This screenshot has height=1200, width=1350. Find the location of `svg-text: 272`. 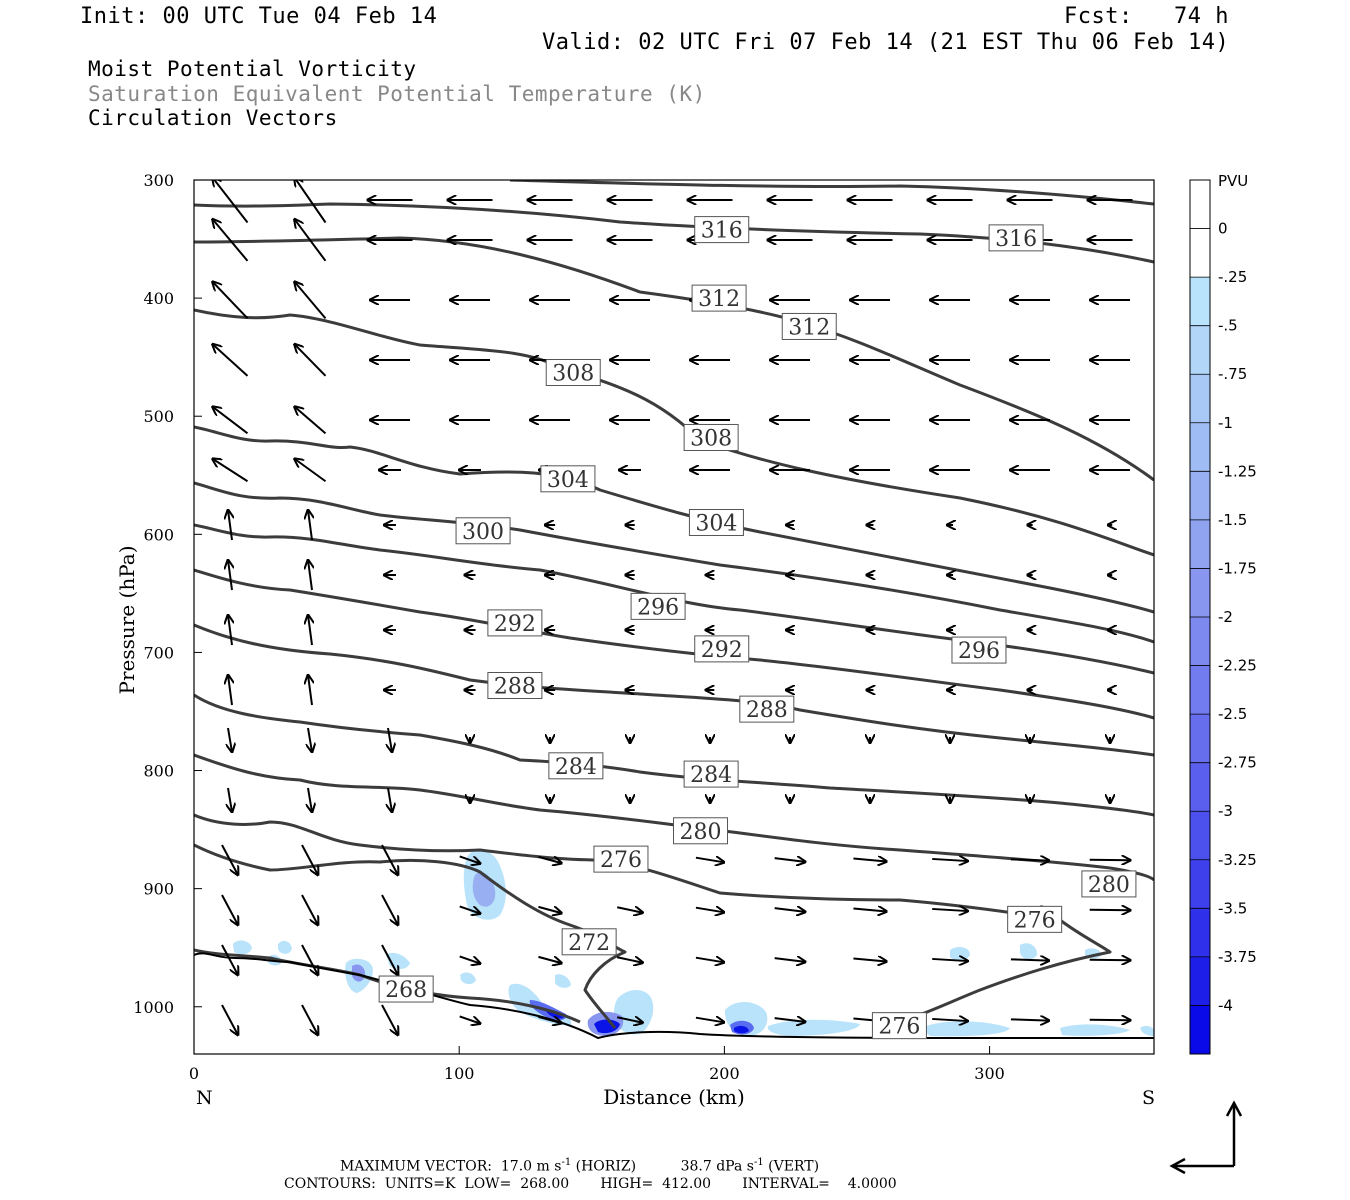

svg-text: 272 is located at coordinates (589, 943).